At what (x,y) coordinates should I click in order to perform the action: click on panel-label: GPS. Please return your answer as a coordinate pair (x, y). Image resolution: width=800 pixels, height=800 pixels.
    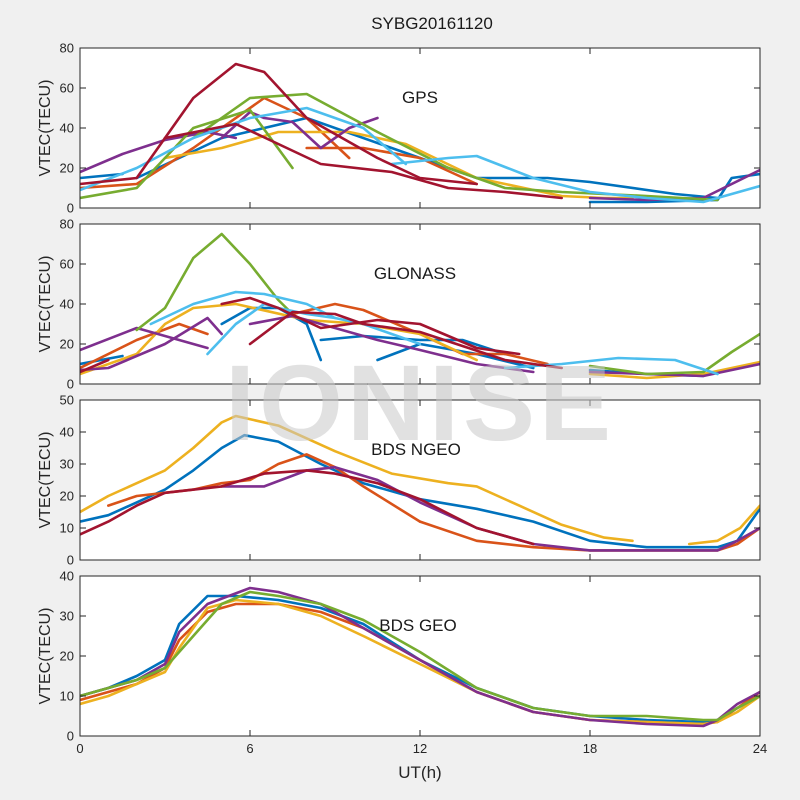
    Looking at the image, I should click on (420, 97).